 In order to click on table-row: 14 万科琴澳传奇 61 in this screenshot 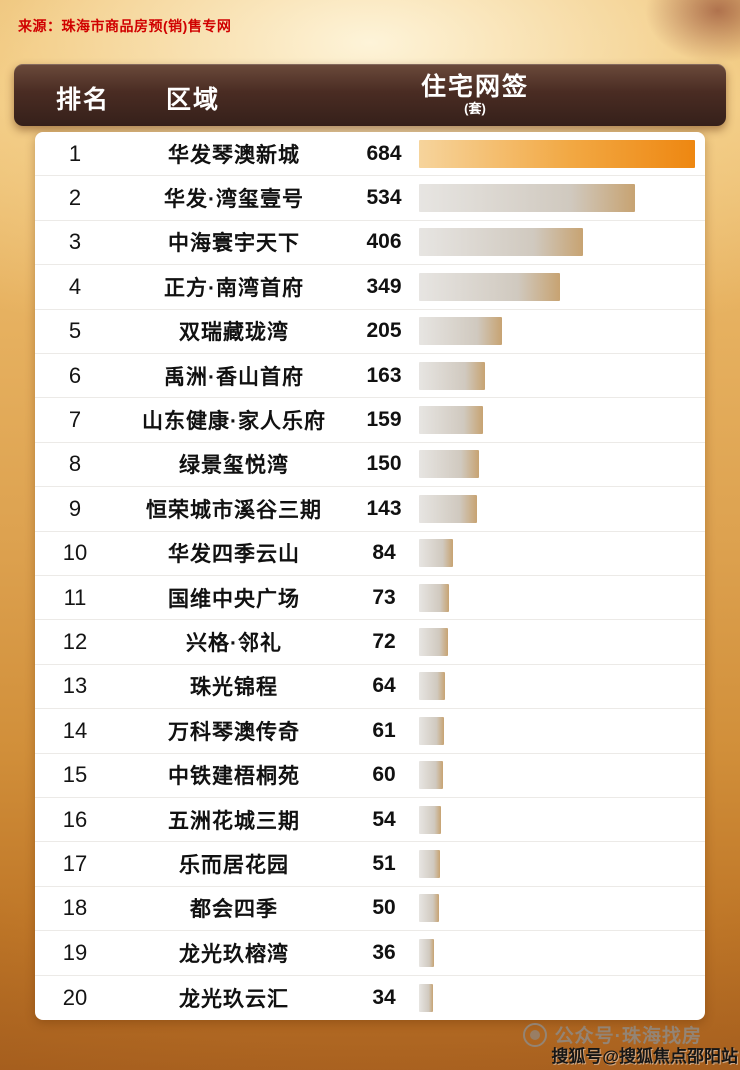, I will do `click(370, 731)`.